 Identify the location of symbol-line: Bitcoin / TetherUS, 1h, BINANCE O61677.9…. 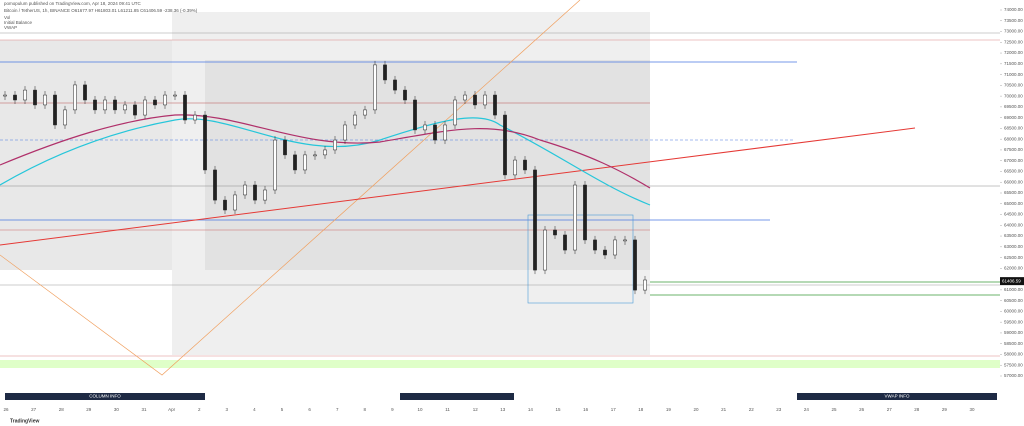
(101, 10).